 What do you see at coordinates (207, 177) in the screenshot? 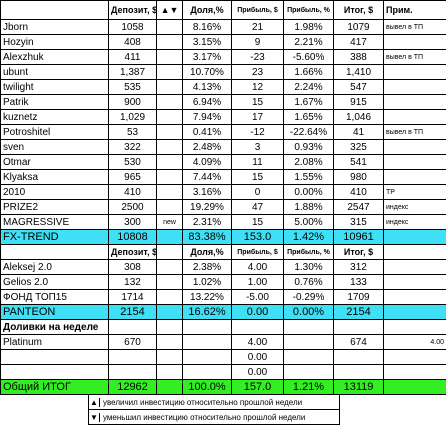
I see `table-cell: 7.44%` at bounding box center [207, 177].